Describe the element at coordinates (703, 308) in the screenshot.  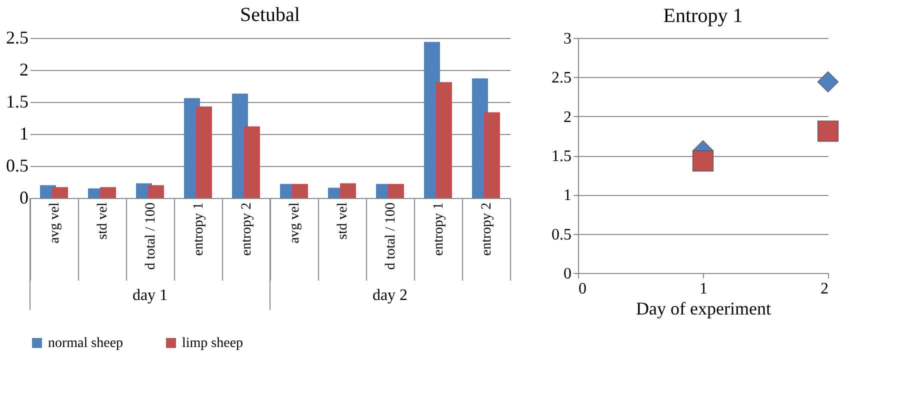
I see `x-axis-title: Day of experiment` at that location.